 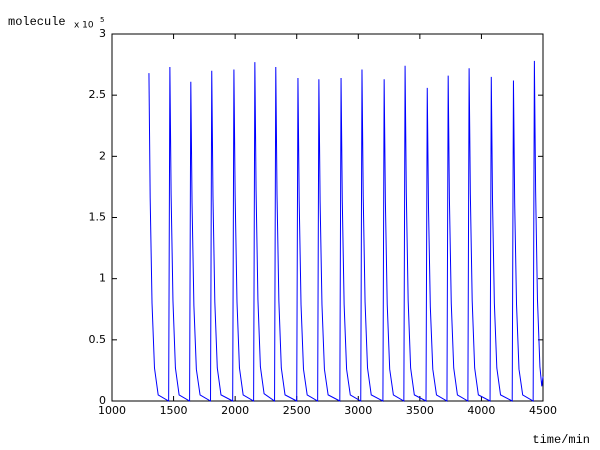 What do you see at coordinates (102, 278) in the screenshot?
I see `y-tick-label: 1` at bounding box center [102, 278].